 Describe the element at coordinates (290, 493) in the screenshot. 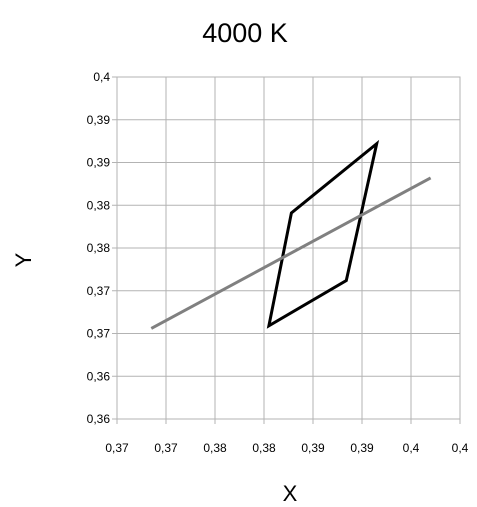

I see `x-axis-title: X` at that location.